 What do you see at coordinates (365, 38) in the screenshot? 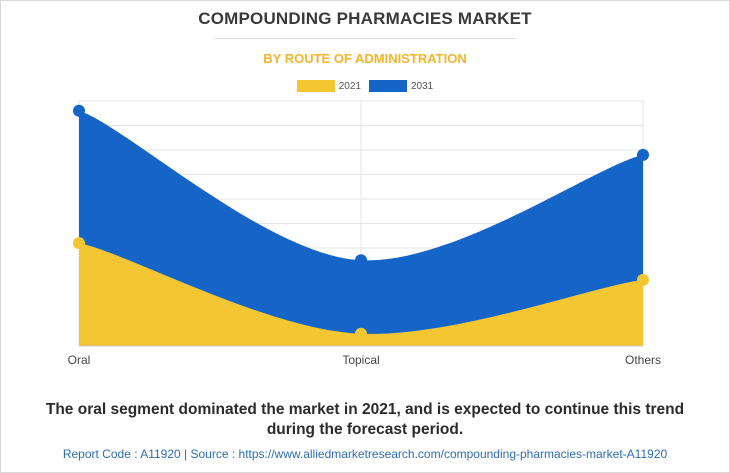
I see `title-divider` at bounding box center [365, 38].